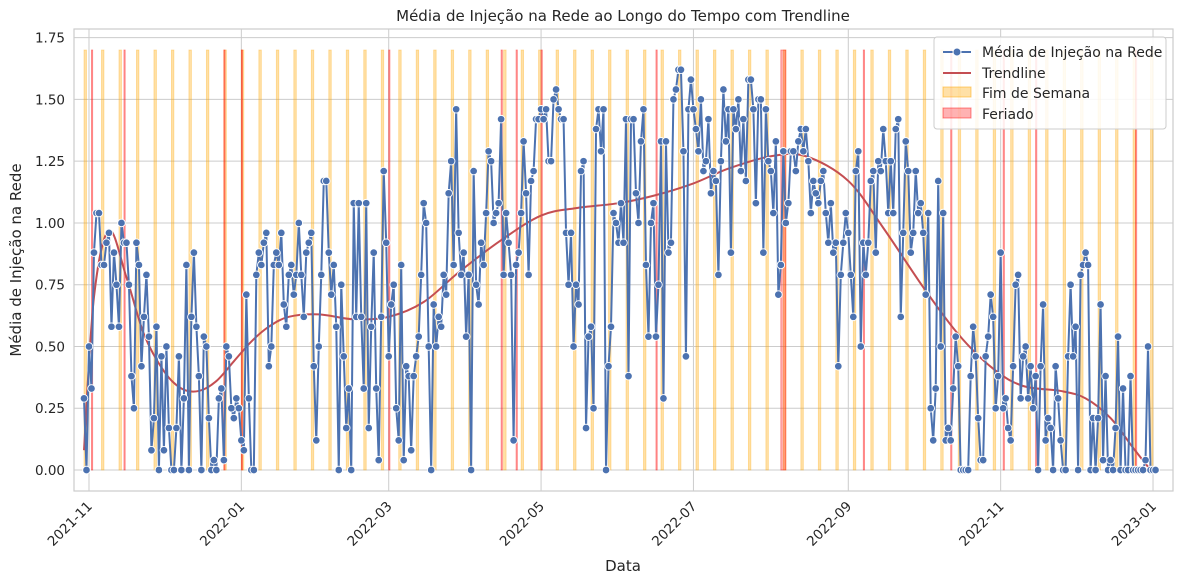 The image size is (1184, 584). Describe the element at coordinates (50, 39) in the screenshot. I see `y-tick-label: 1.75` at that location.